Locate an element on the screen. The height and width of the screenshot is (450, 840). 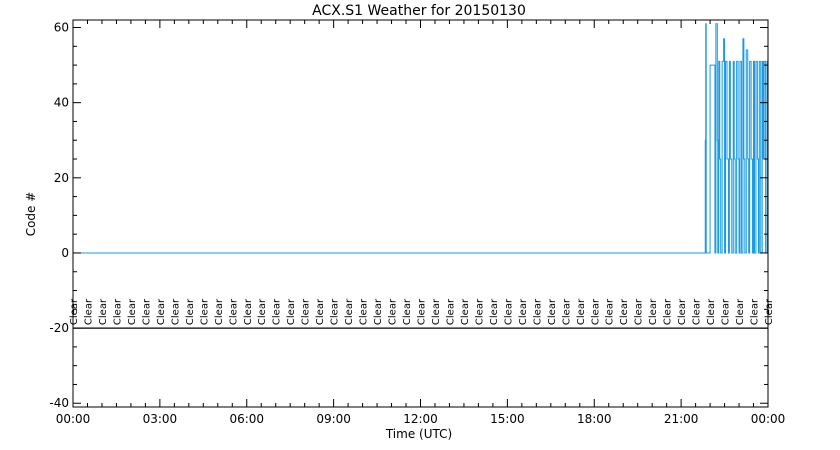
x-tick-label: 09:00 is located at coordinates (333, 419).